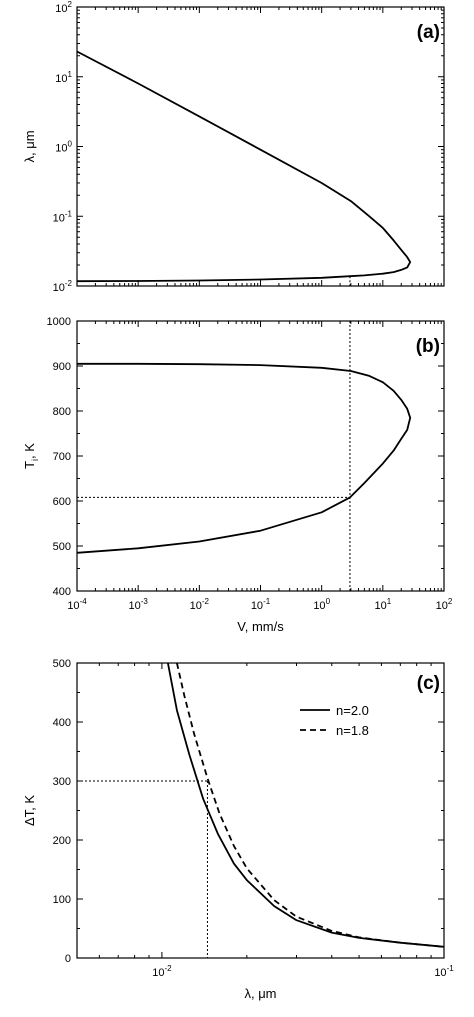 Image resolution: width=474 pixels, height=1017 pixels. Describe the element at coordinates (68, 959) in the screenshot. I see `y-tick-label: 0` at that location.